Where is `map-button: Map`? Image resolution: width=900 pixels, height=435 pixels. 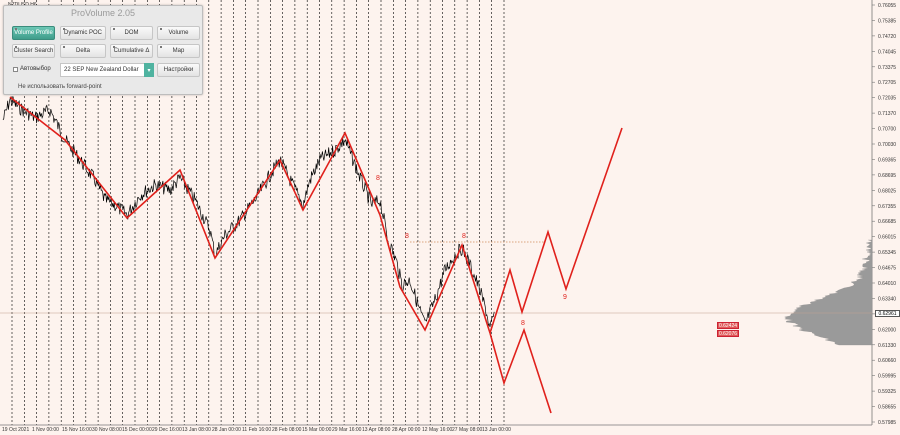 map-button: Map is located at coordinates (178, 51).